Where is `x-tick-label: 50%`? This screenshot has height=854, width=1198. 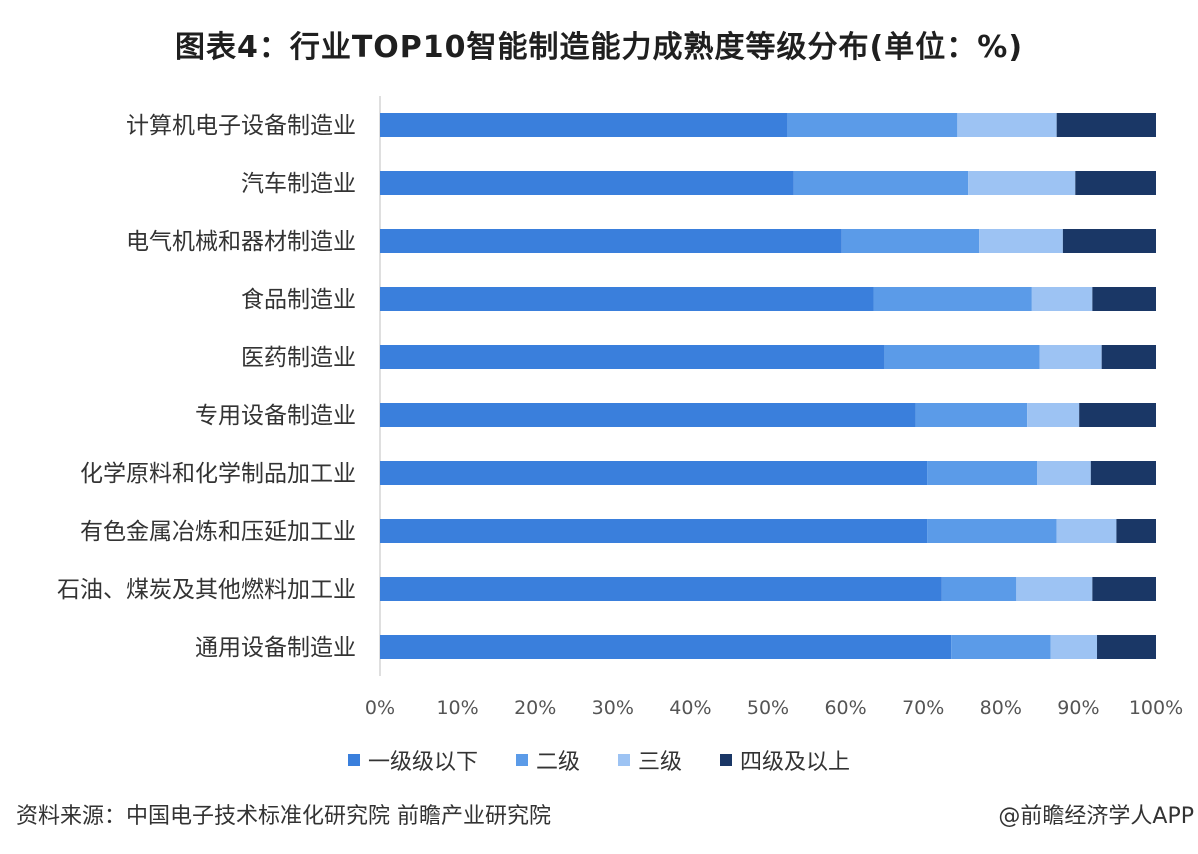
x-tick-label: 50% is located at coordinates (768, 708).